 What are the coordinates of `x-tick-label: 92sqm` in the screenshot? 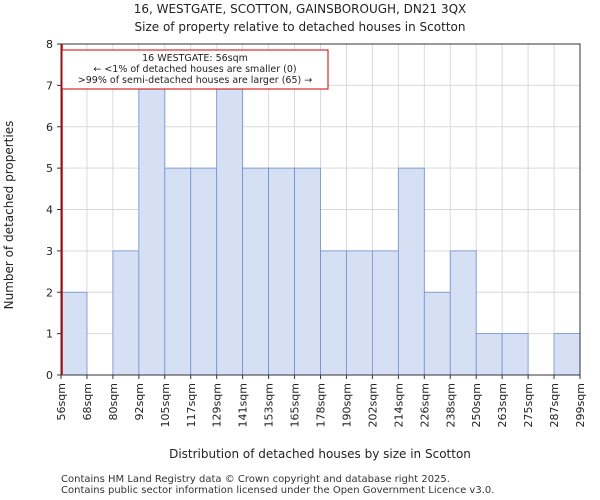 It's located at (139, 401).